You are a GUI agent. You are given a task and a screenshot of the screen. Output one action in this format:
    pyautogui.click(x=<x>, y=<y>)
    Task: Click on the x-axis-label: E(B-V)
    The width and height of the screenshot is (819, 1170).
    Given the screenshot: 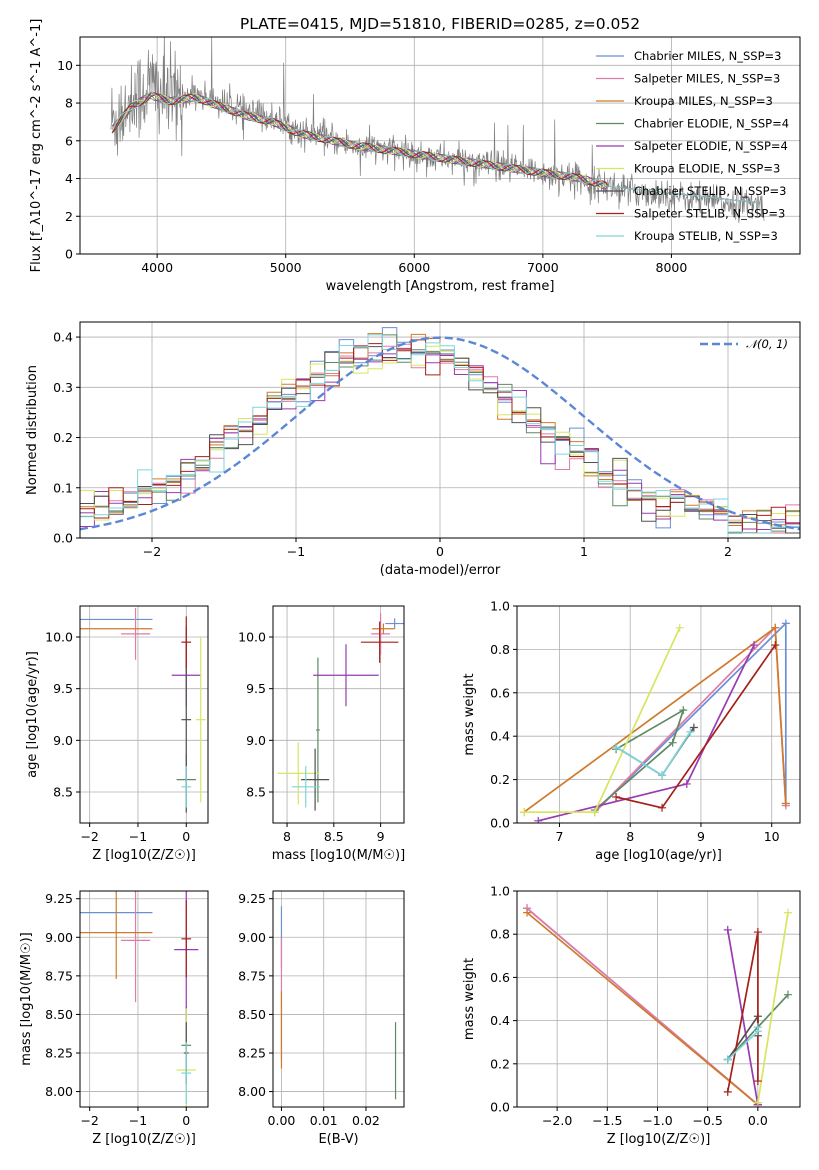 What is the action you would take?
    pyautogui.click(x=338, y=1139)
    